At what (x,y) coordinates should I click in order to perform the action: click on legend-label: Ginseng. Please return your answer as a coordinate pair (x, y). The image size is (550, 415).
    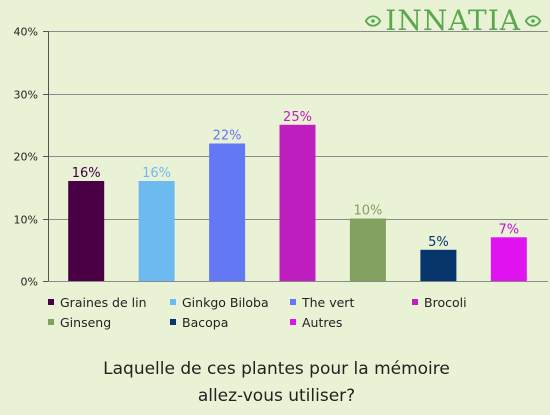
    Looking at the image, I should click on (86, 322).